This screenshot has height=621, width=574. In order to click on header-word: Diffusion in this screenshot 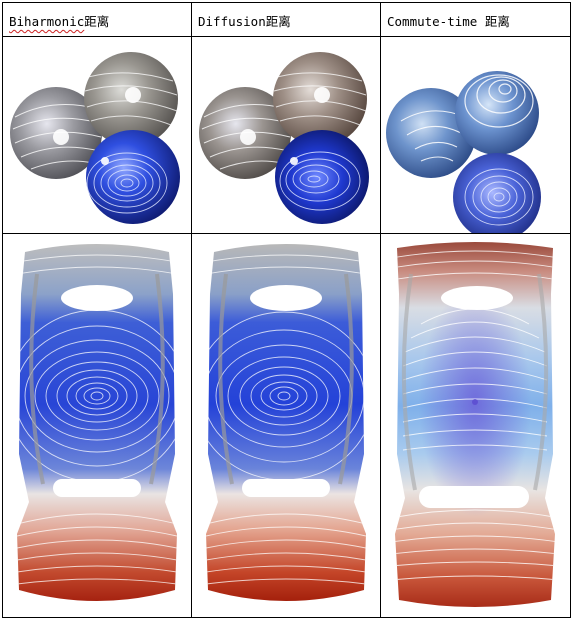, I will do `click(232, 21)`.